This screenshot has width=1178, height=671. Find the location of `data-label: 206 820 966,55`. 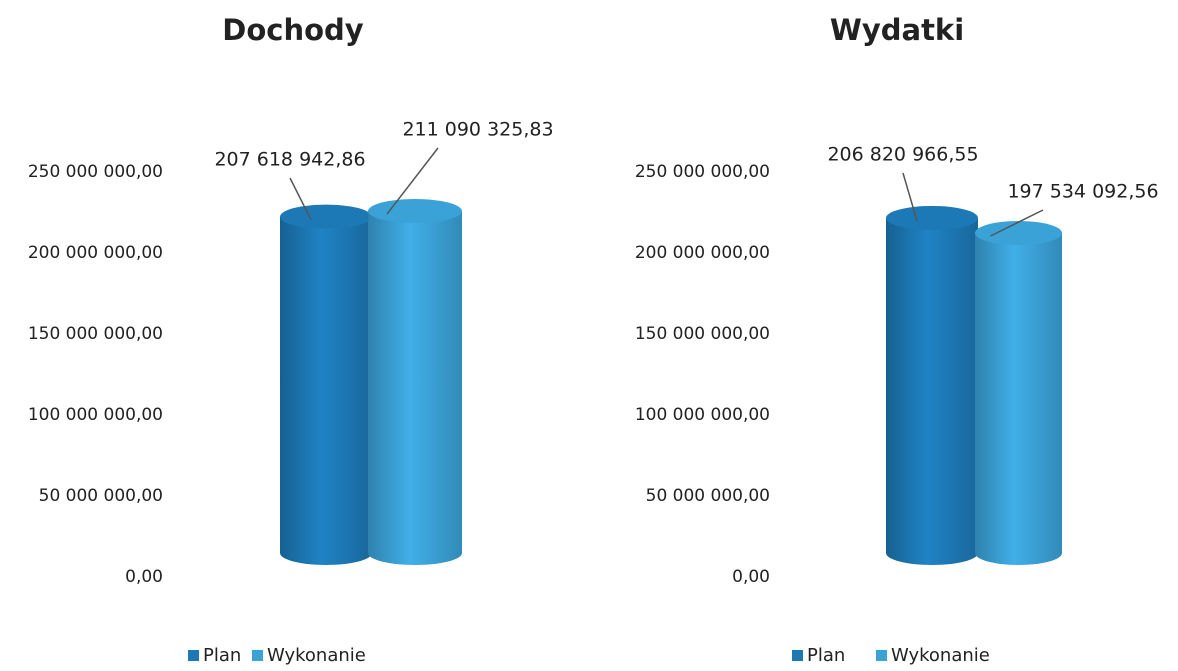

data-label: 206 820 966,55 is located at coordinates (902, 155).